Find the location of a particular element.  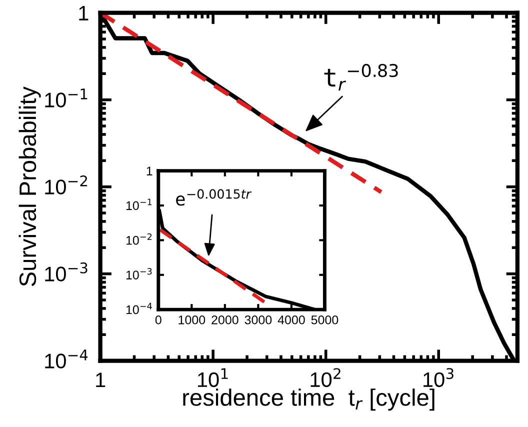

y-axis-title: Survival Probability is located at coordinates (29, 186).